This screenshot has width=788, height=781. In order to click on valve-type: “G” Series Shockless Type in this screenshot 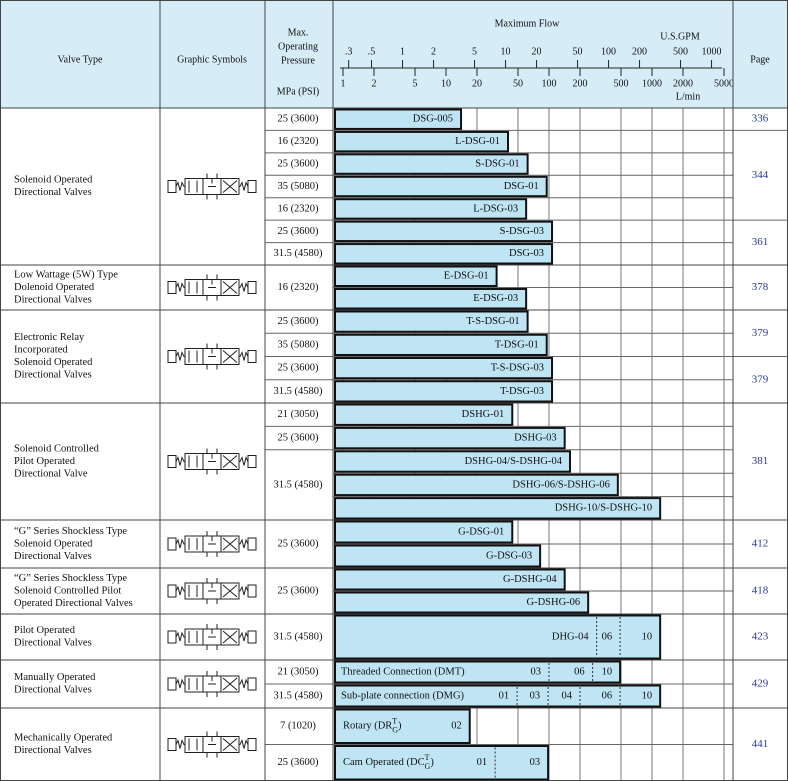, I will do `click(70, 531)`.